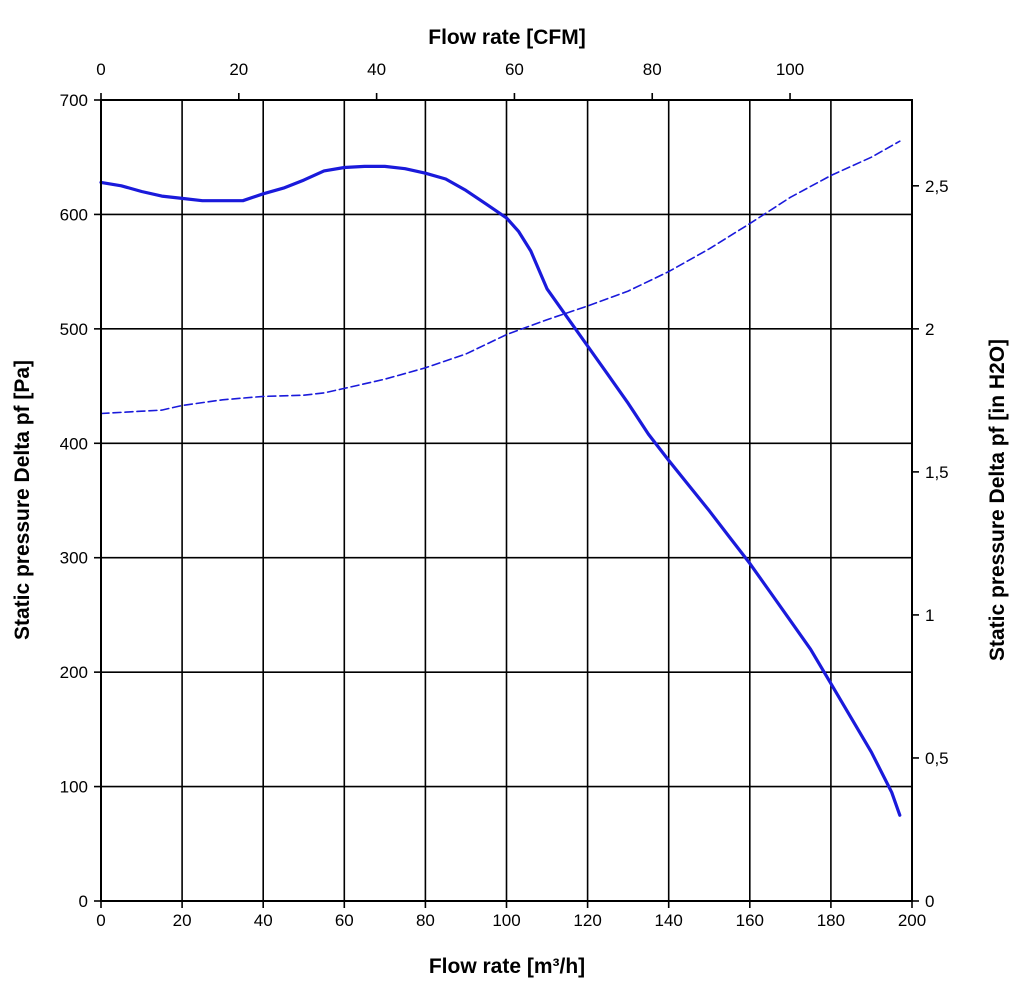  I want to click on x-axis-title: Flow rate [m³/h], so click(507, 966).